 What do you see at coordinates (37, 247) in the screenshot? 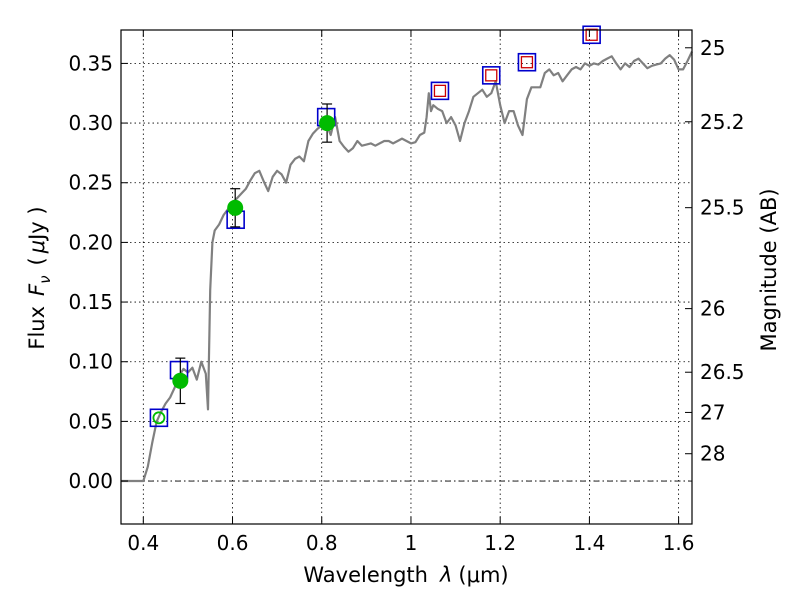
I see `y-axis-title-unit-mu: μ` at bounding box center [37, 247].